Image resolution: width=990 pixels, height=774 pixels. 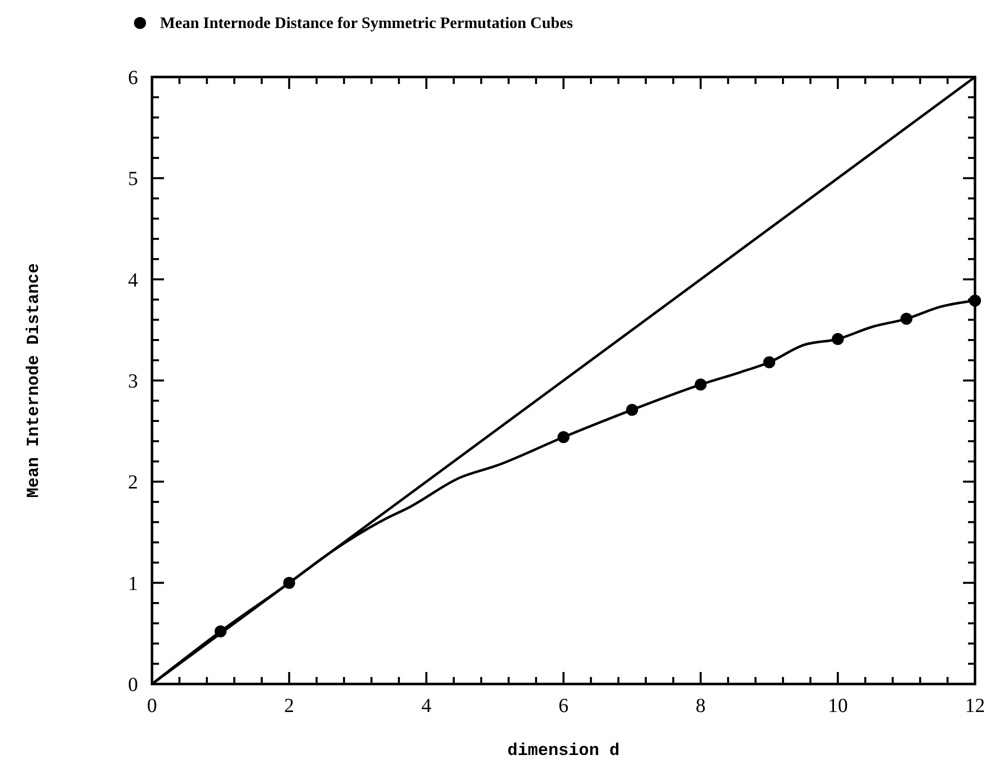 I want to click on x-axis-title: dimension d, so click(x=563, y=751).